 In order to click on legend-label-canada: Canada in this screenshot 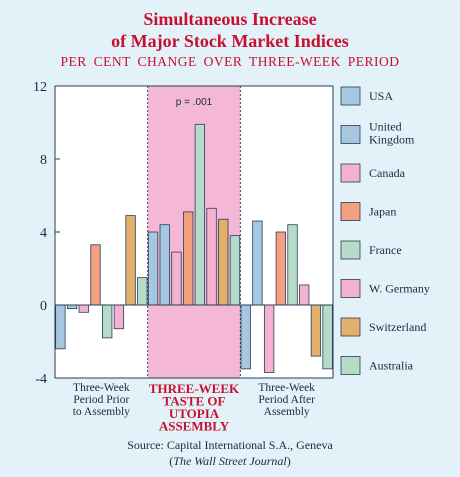, I will do `click(387, 173)`.